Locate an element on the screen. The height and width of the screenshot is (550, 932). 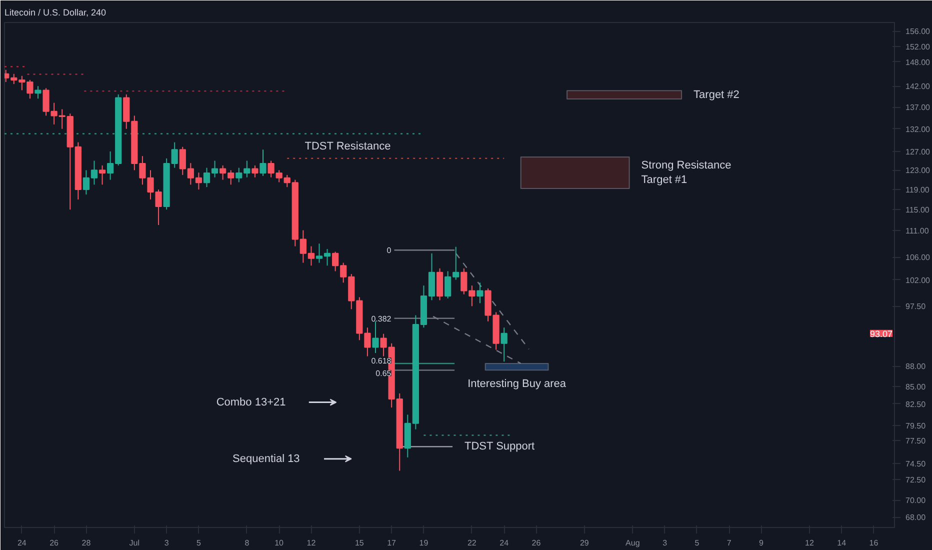
x-tick-label: 17 is located at coordinates (392, 543).